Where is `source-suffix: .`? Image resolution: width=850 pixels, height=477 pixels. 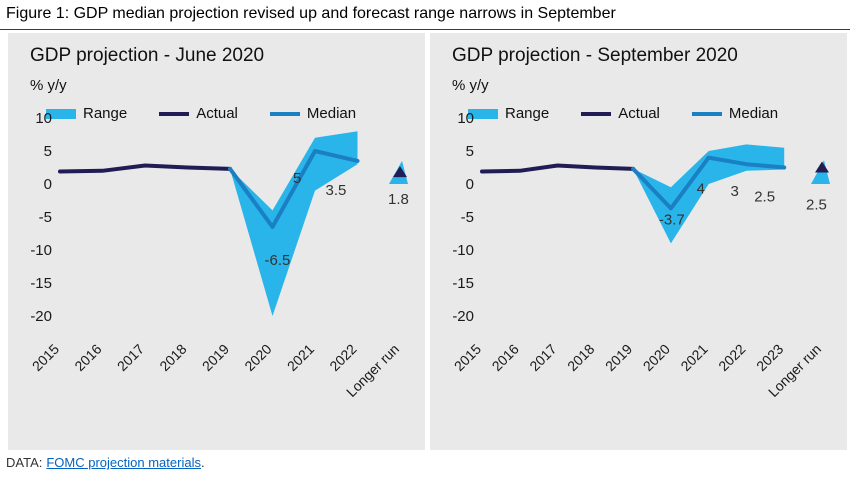
source-suffix: . is located at coordinates (202, 462).